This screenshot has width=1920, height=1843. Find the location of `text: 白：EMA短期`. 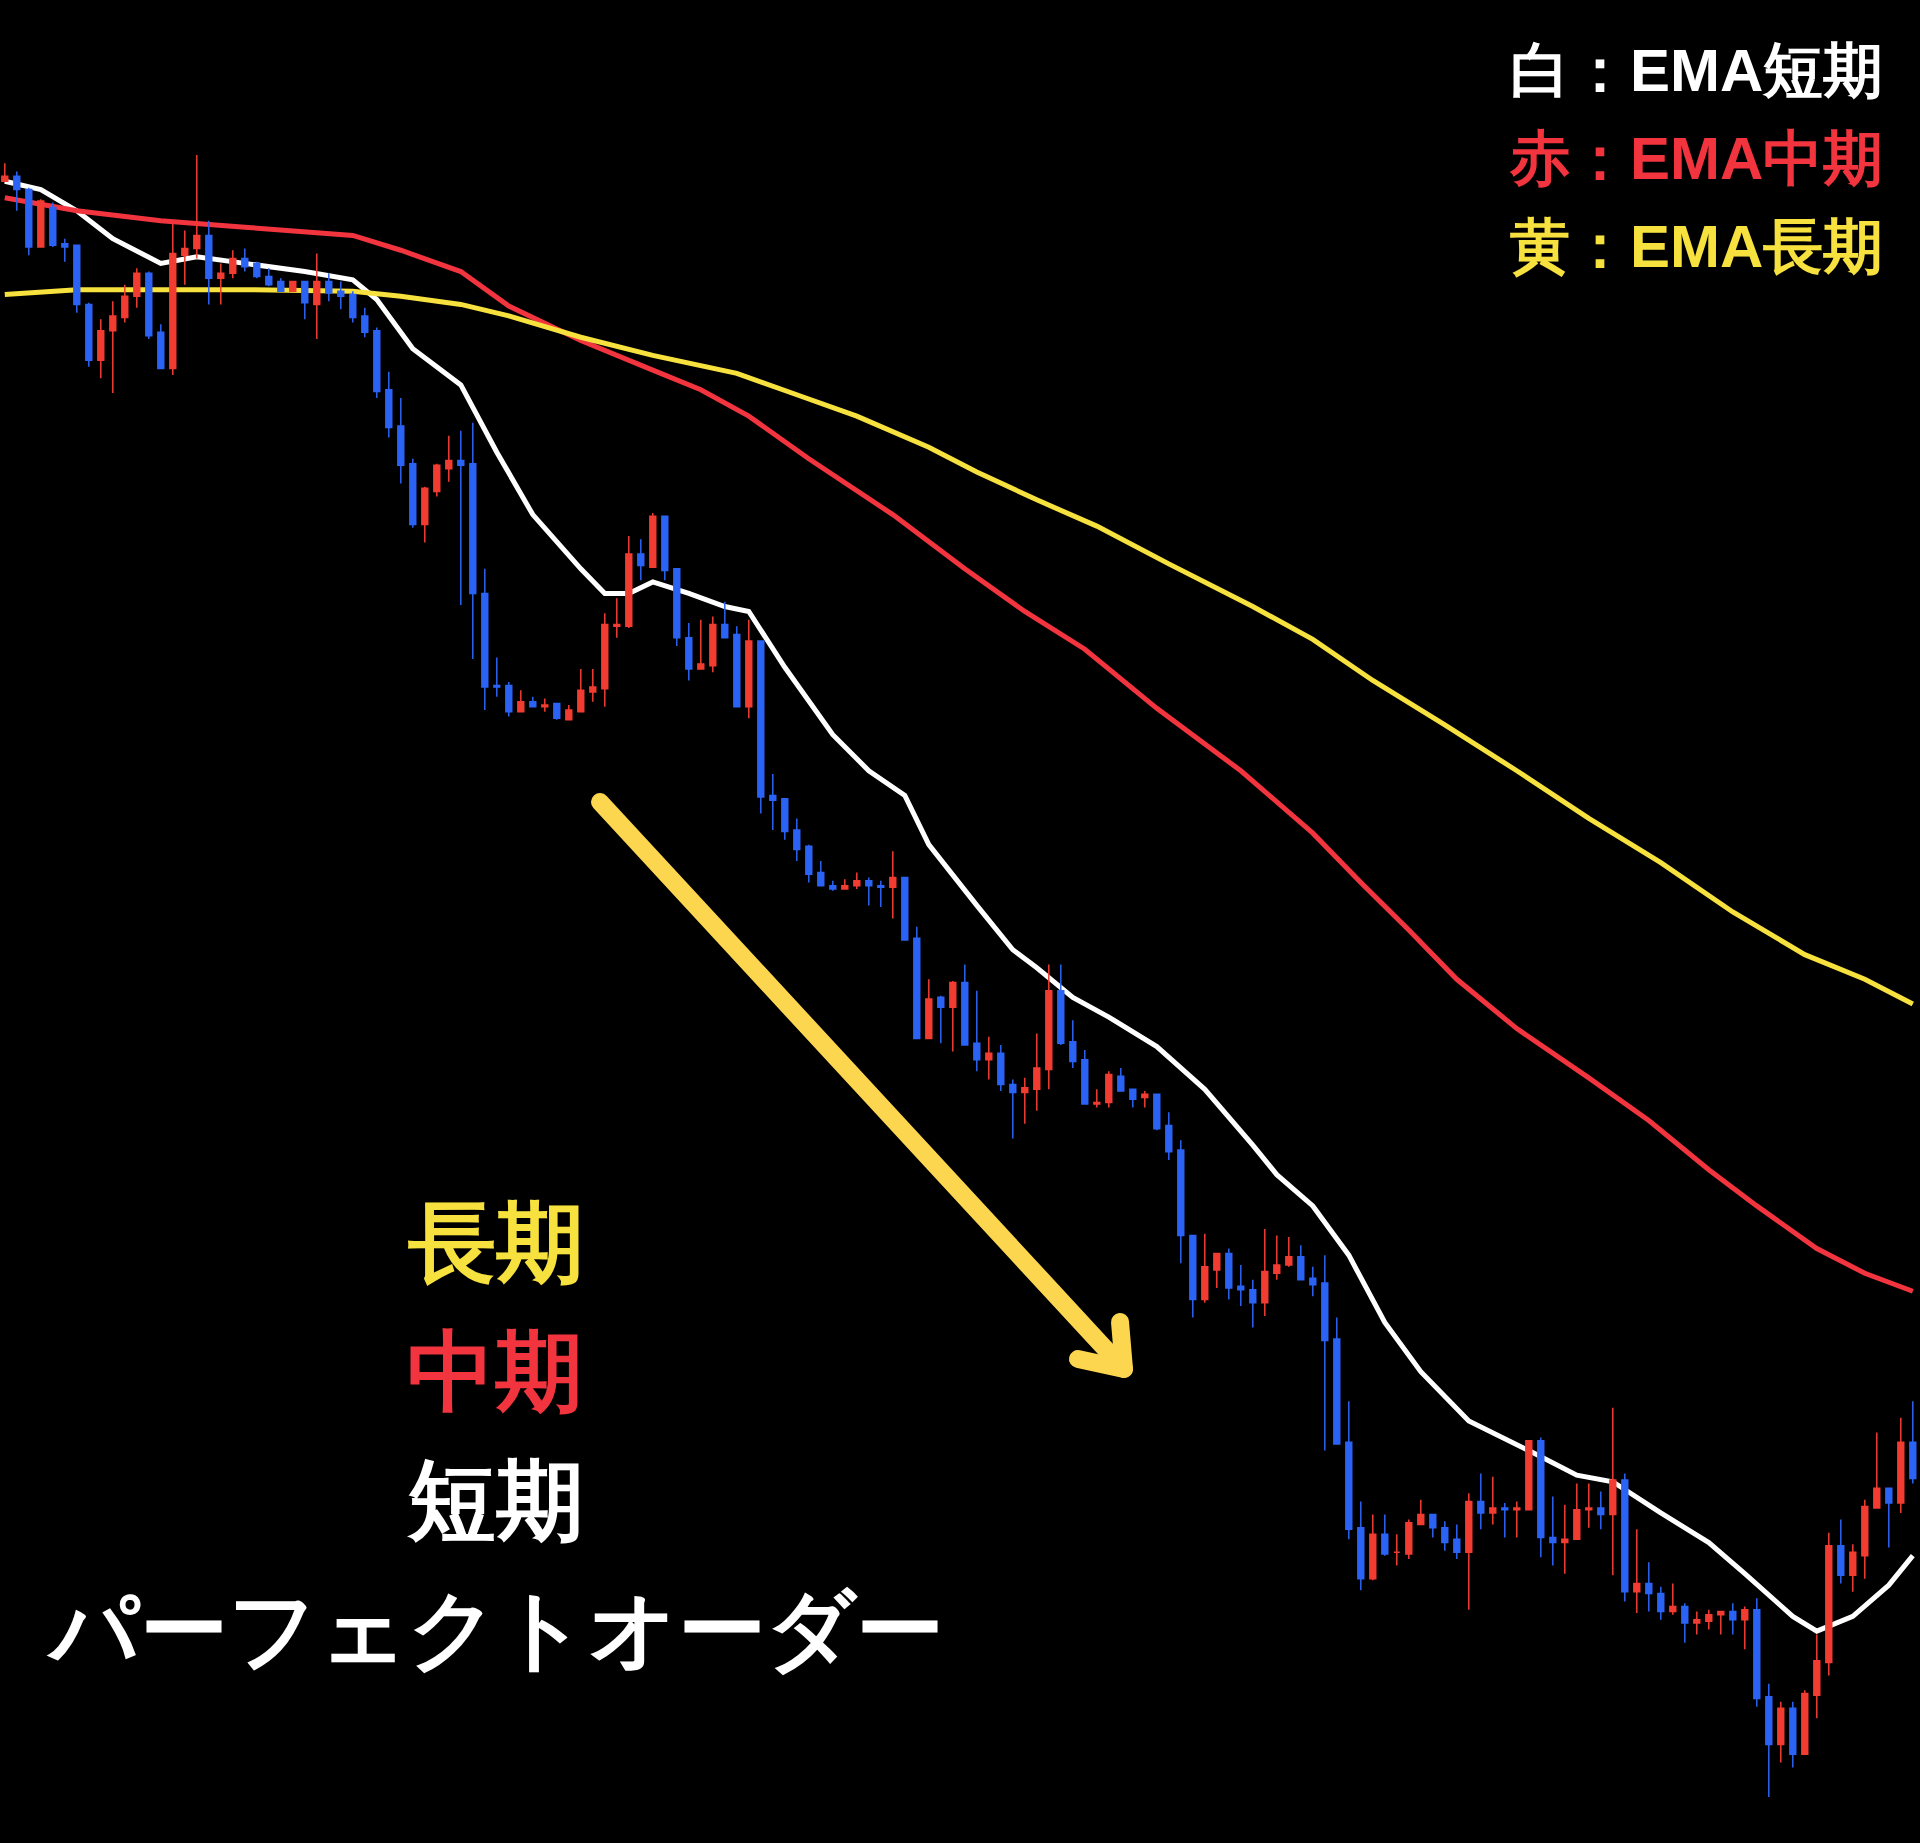

text: 白：EMA短期 is located at coordinates (1697, 70).